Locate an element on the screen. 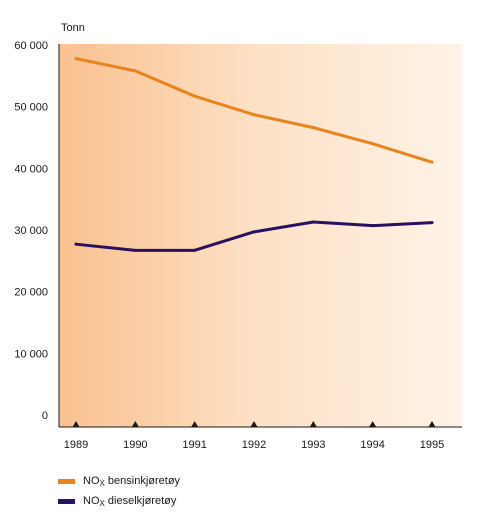  x-tick-label: 1991 is located at coordinates (194, 445).